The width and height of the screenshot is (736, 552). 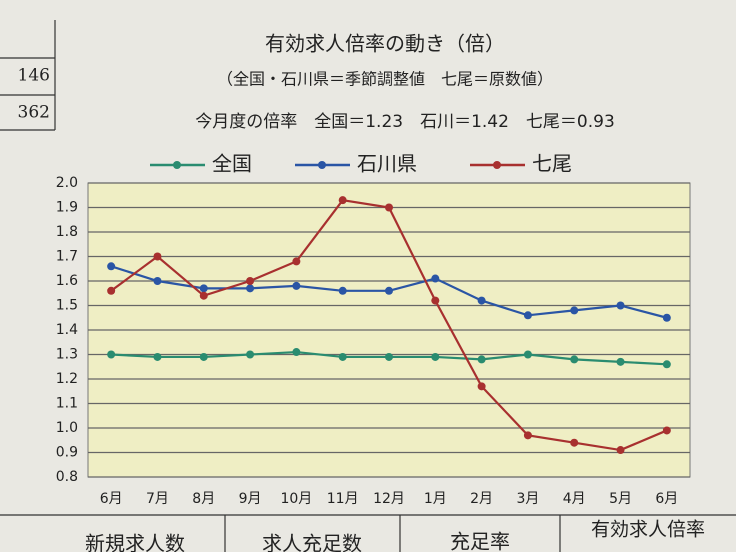 What do you see at coordinates (527, 499) in the screenshot?
I see `x-tick-label: 3月` at bounding box center [527, 499].